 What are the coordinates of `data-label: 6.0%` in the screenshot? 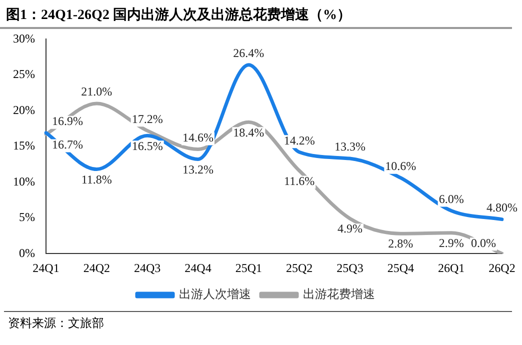 It's located at (451, 199).